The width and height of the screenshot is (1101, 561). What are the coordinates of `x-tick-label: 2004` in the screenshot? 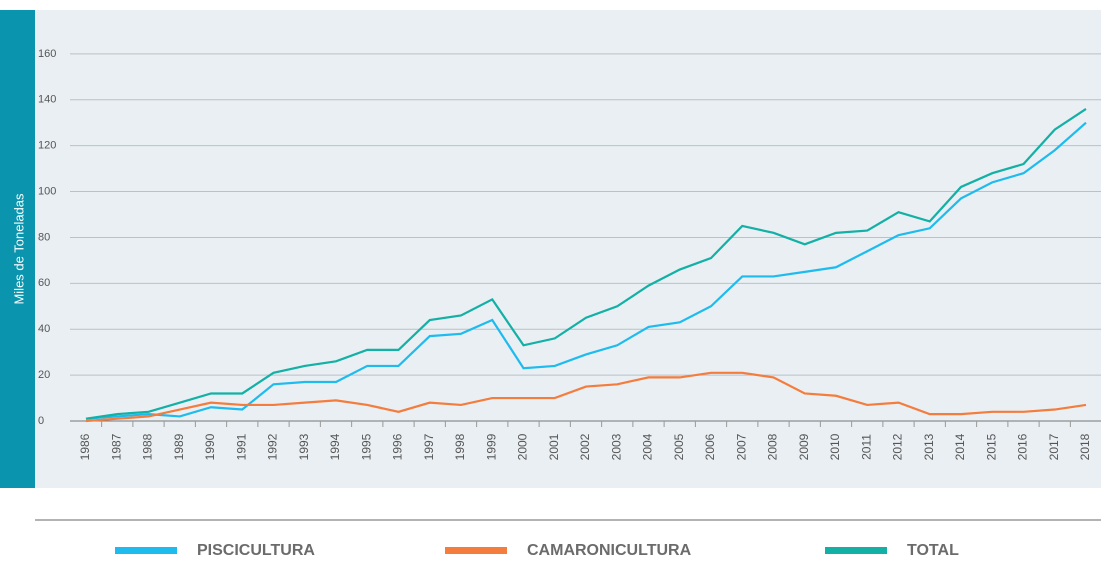 It's located at (648, 446).